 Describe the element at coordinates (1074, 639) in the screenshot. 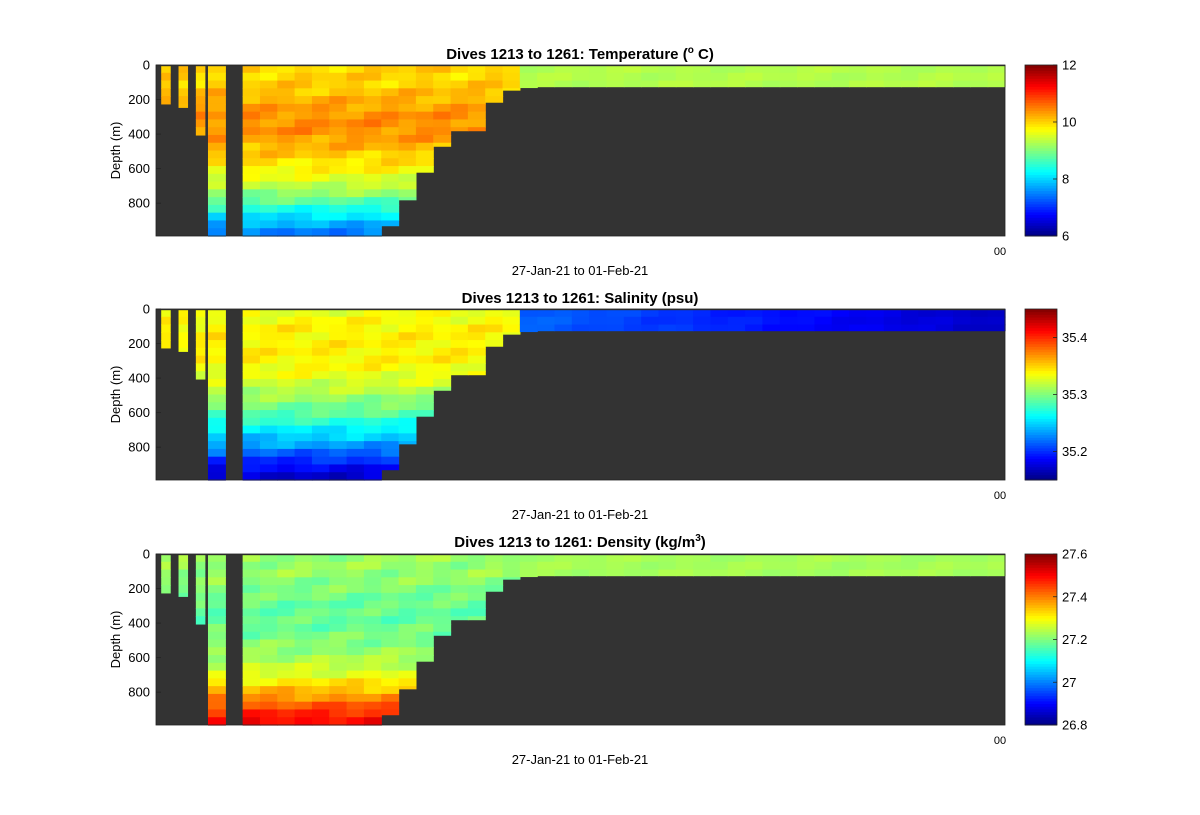

I see `colorbar-tick-label: 27.2` at that location.